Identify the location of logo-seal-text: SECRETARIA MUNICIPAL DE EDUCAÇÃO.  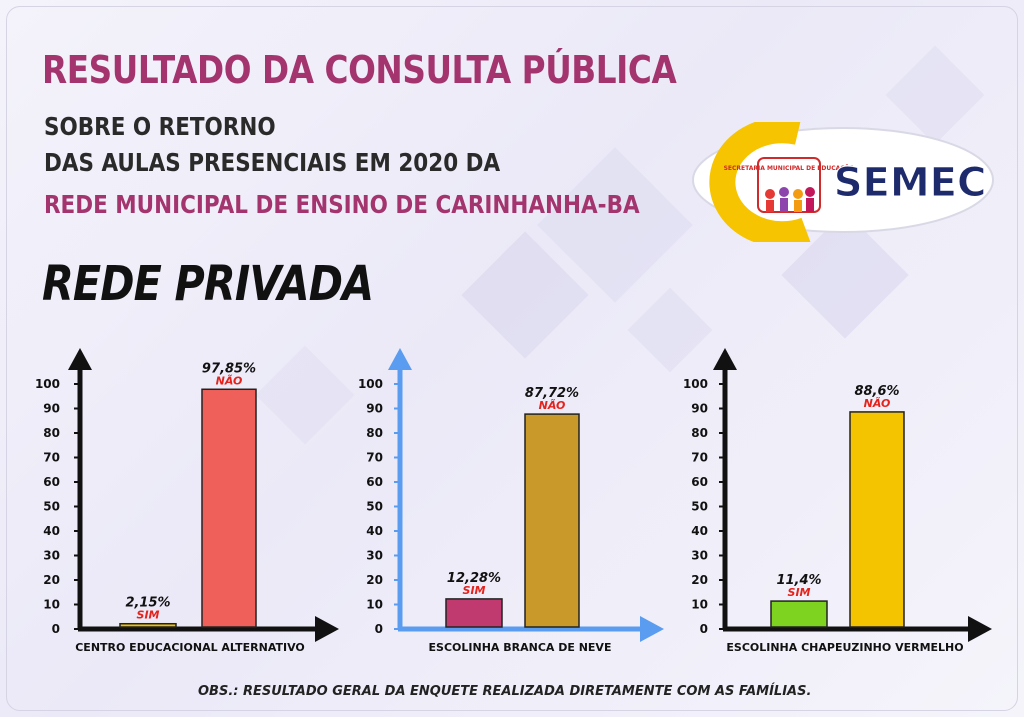
(789, 168).